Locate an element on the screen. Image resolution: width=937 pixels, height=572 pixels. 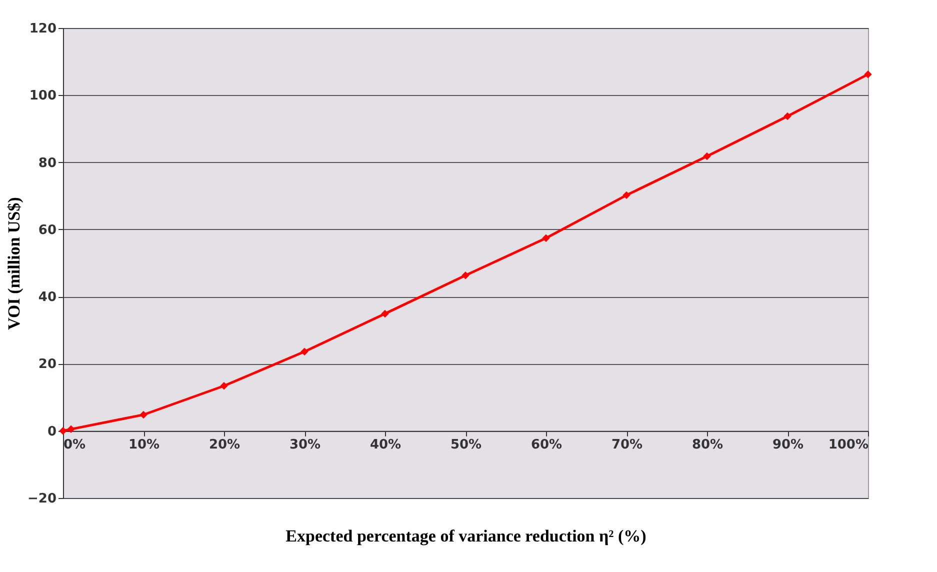
x-tick-label: 60% is located at coordinates (546, 444).